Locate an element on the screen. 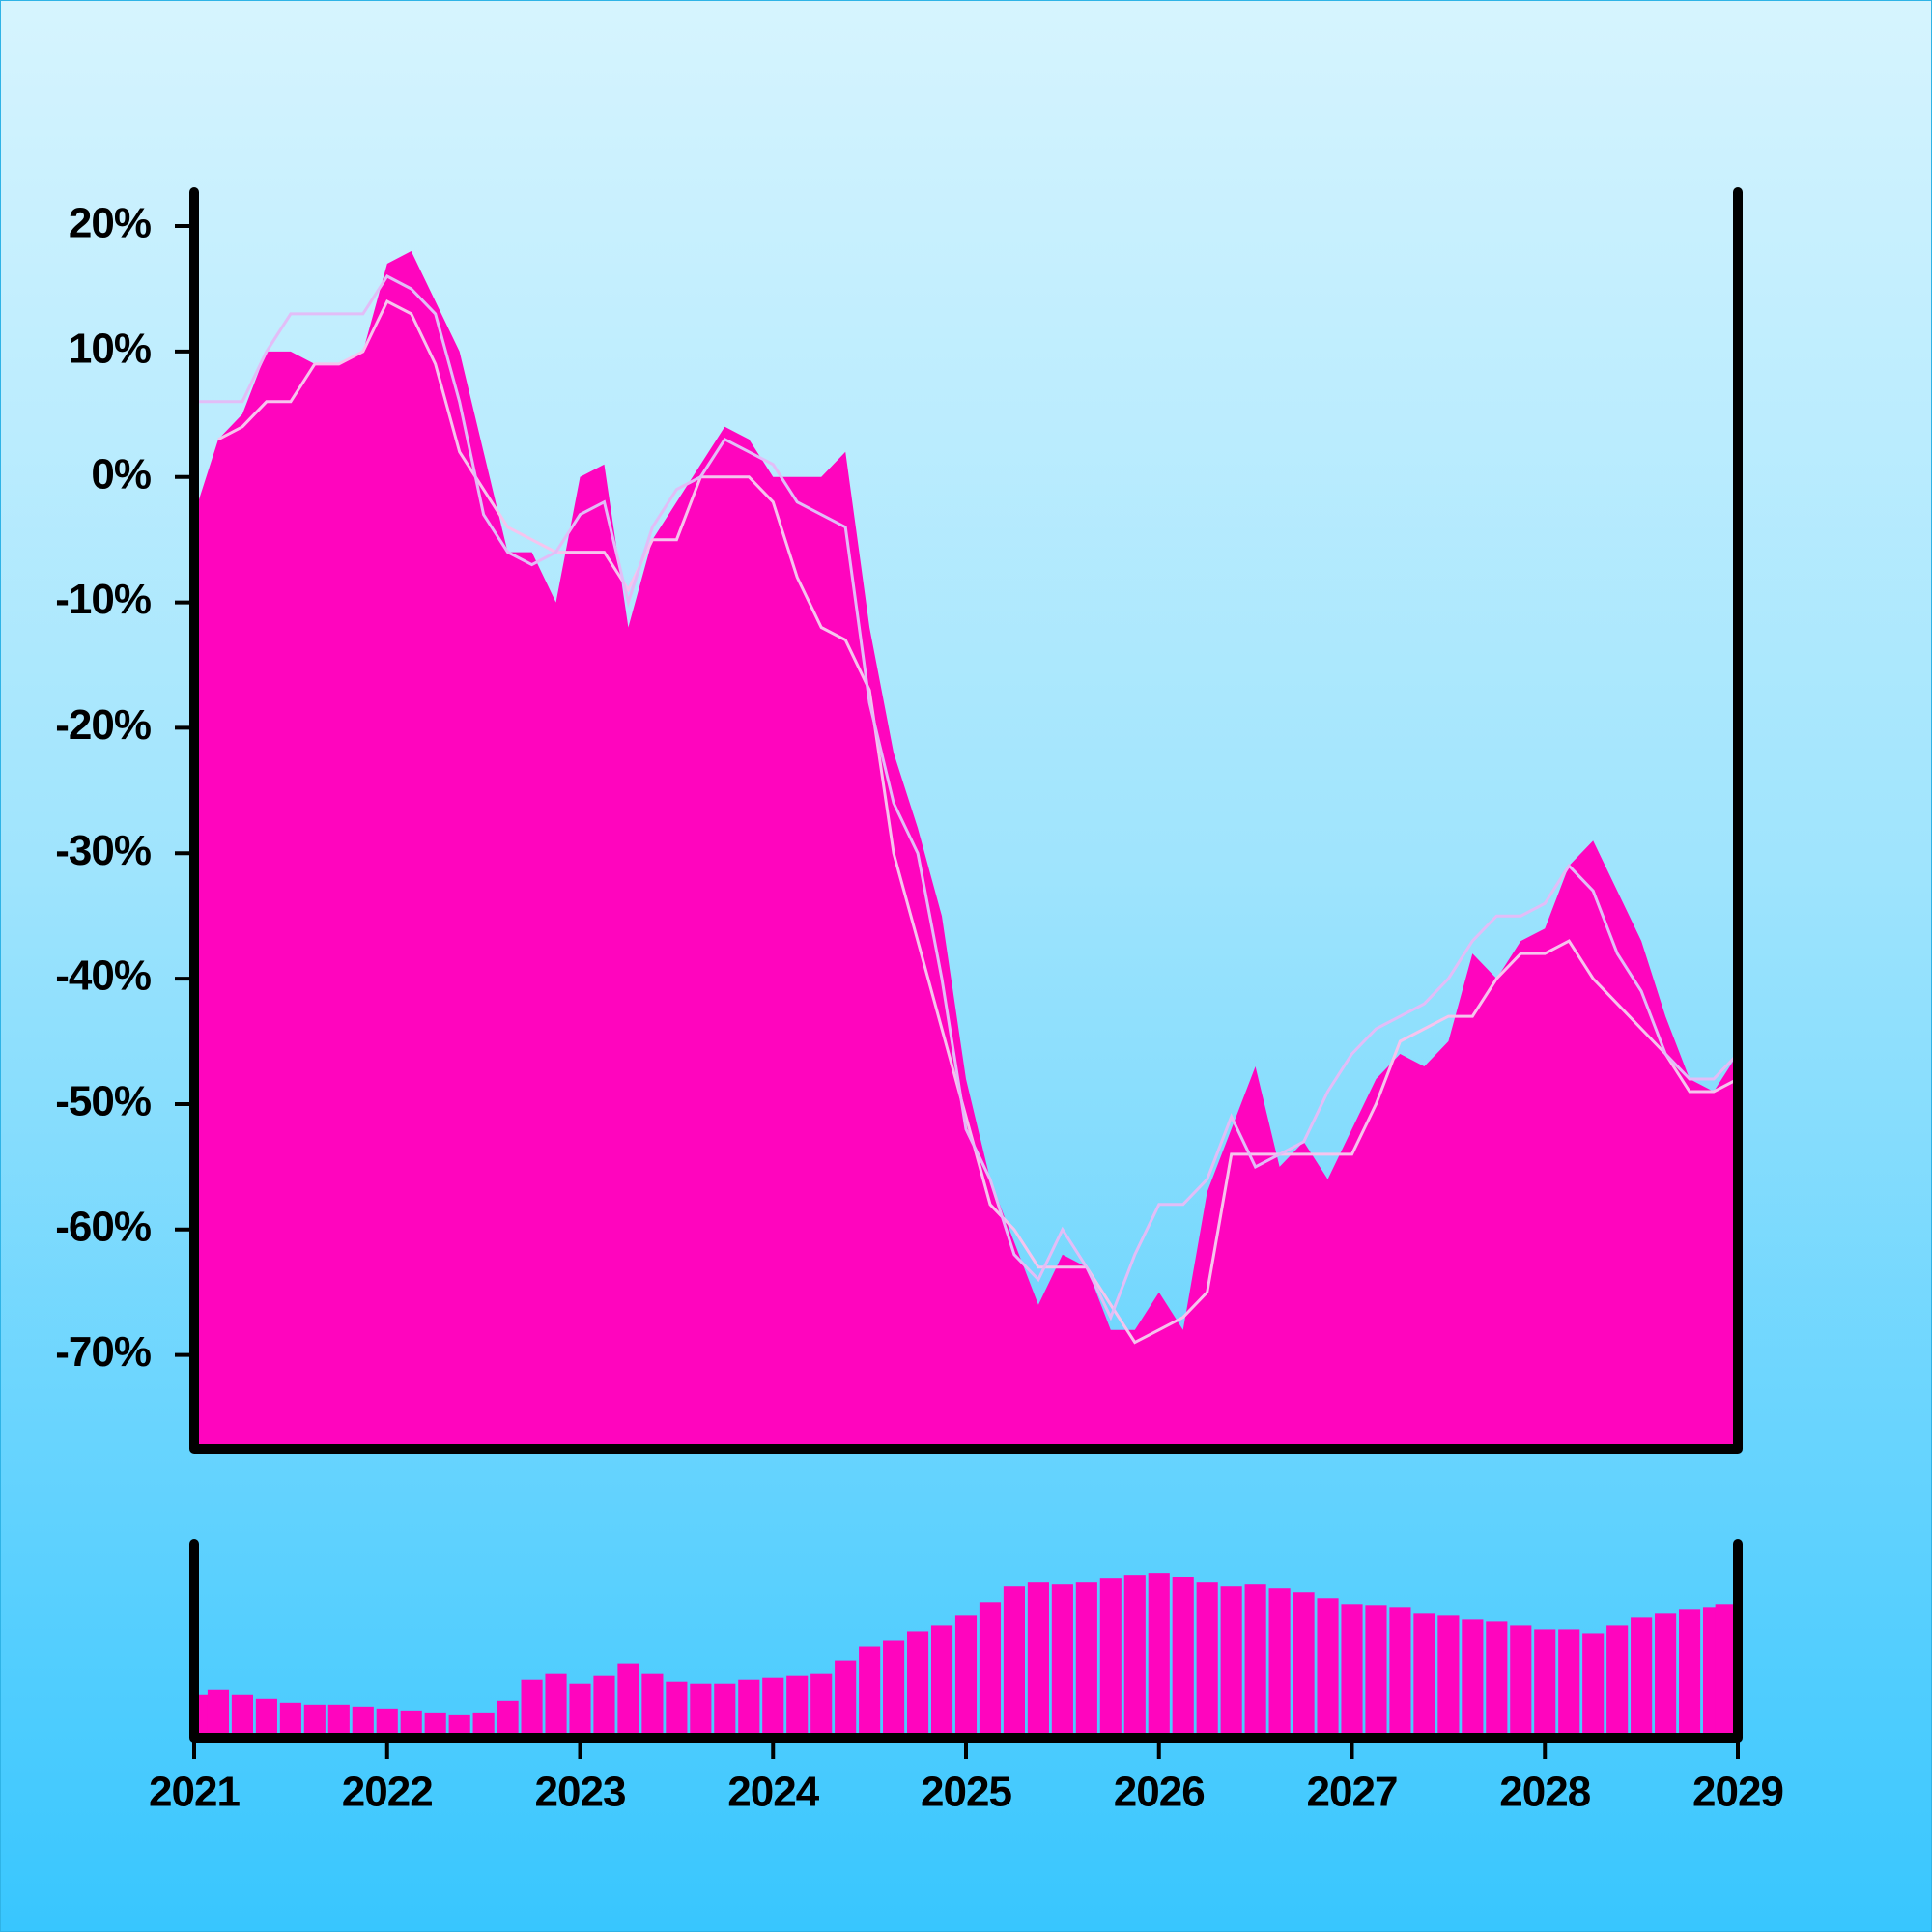 The width and height of the screenshot is (1932, 1932). x-tick-label: 2021 is located at coordinates (194, 1792).